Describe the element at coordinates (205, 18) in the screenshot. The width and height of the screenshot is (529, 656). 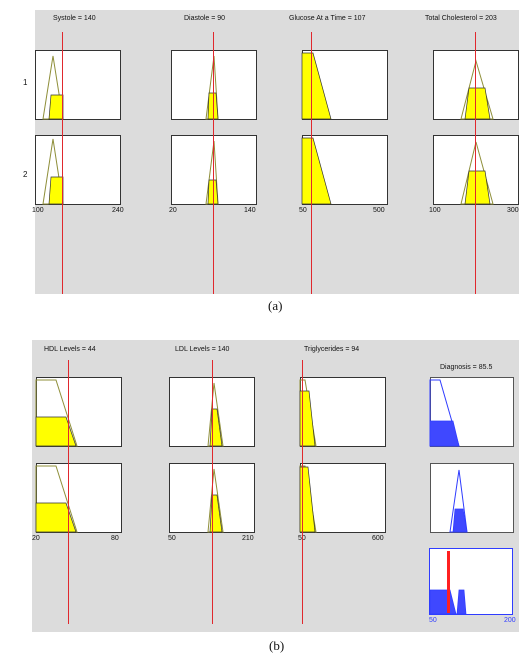
I see `diastole-title: Diastole = 90` at that location.